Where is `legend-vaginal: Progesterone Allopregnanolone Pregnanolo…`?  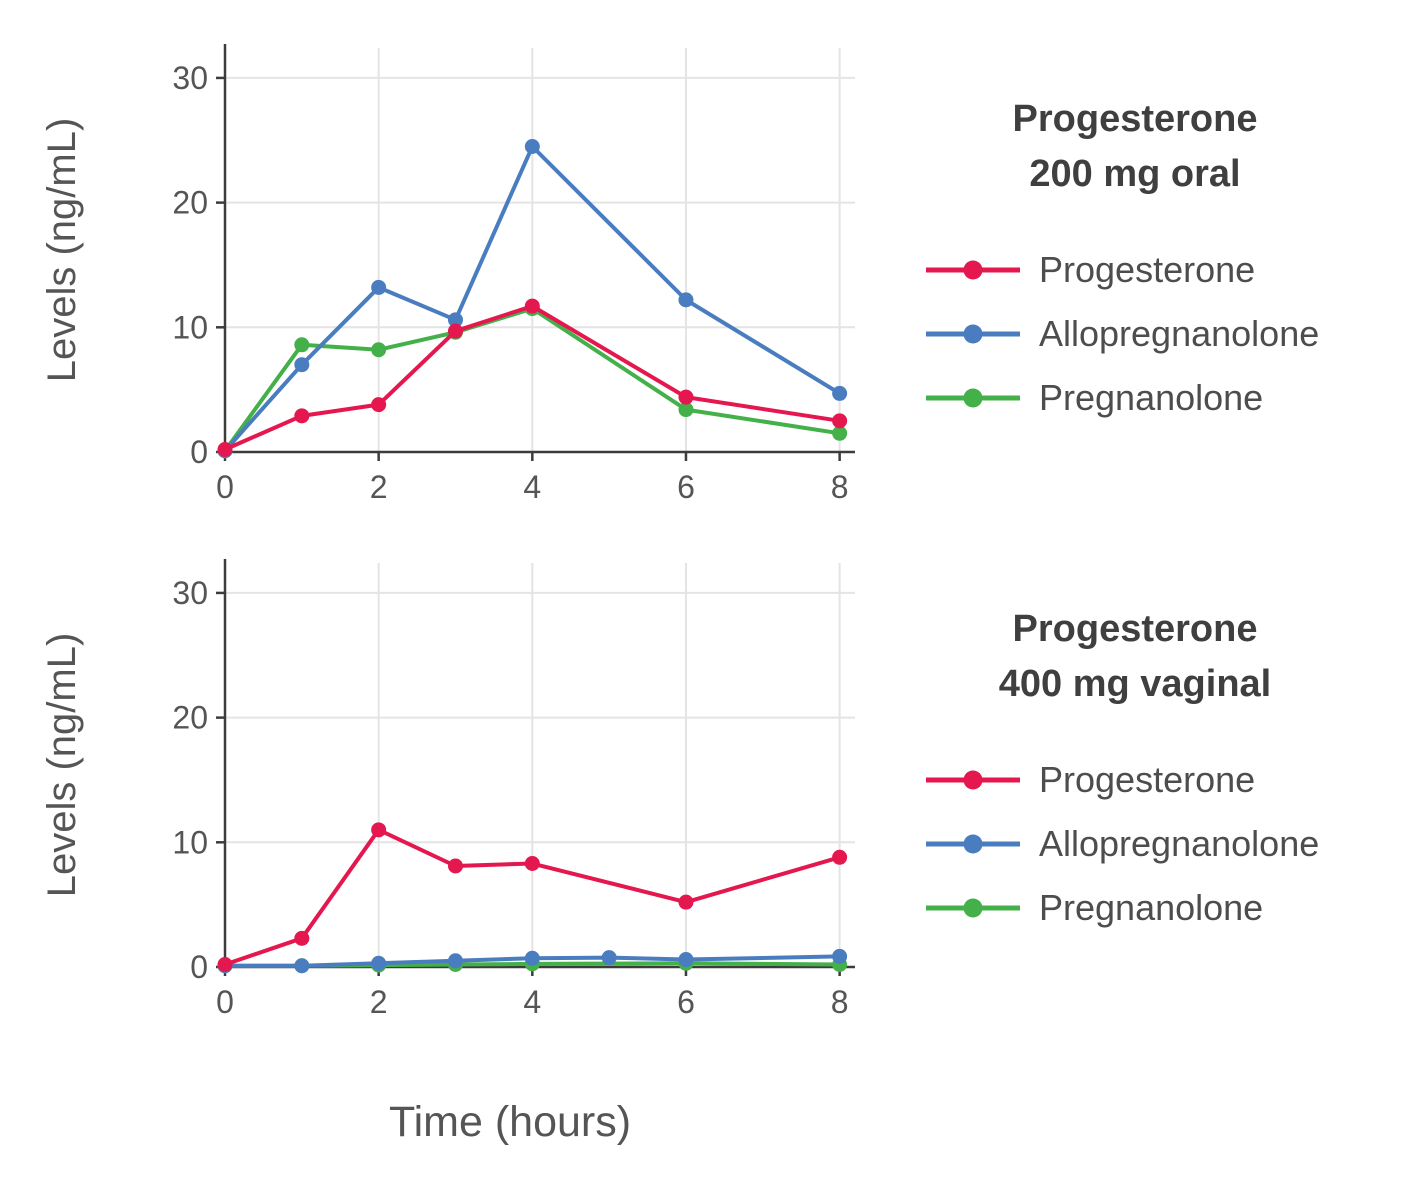 legend-vaginal: Progesterone Allopregnanolone Pregnanolo… is located at coordinates (1135, 844).